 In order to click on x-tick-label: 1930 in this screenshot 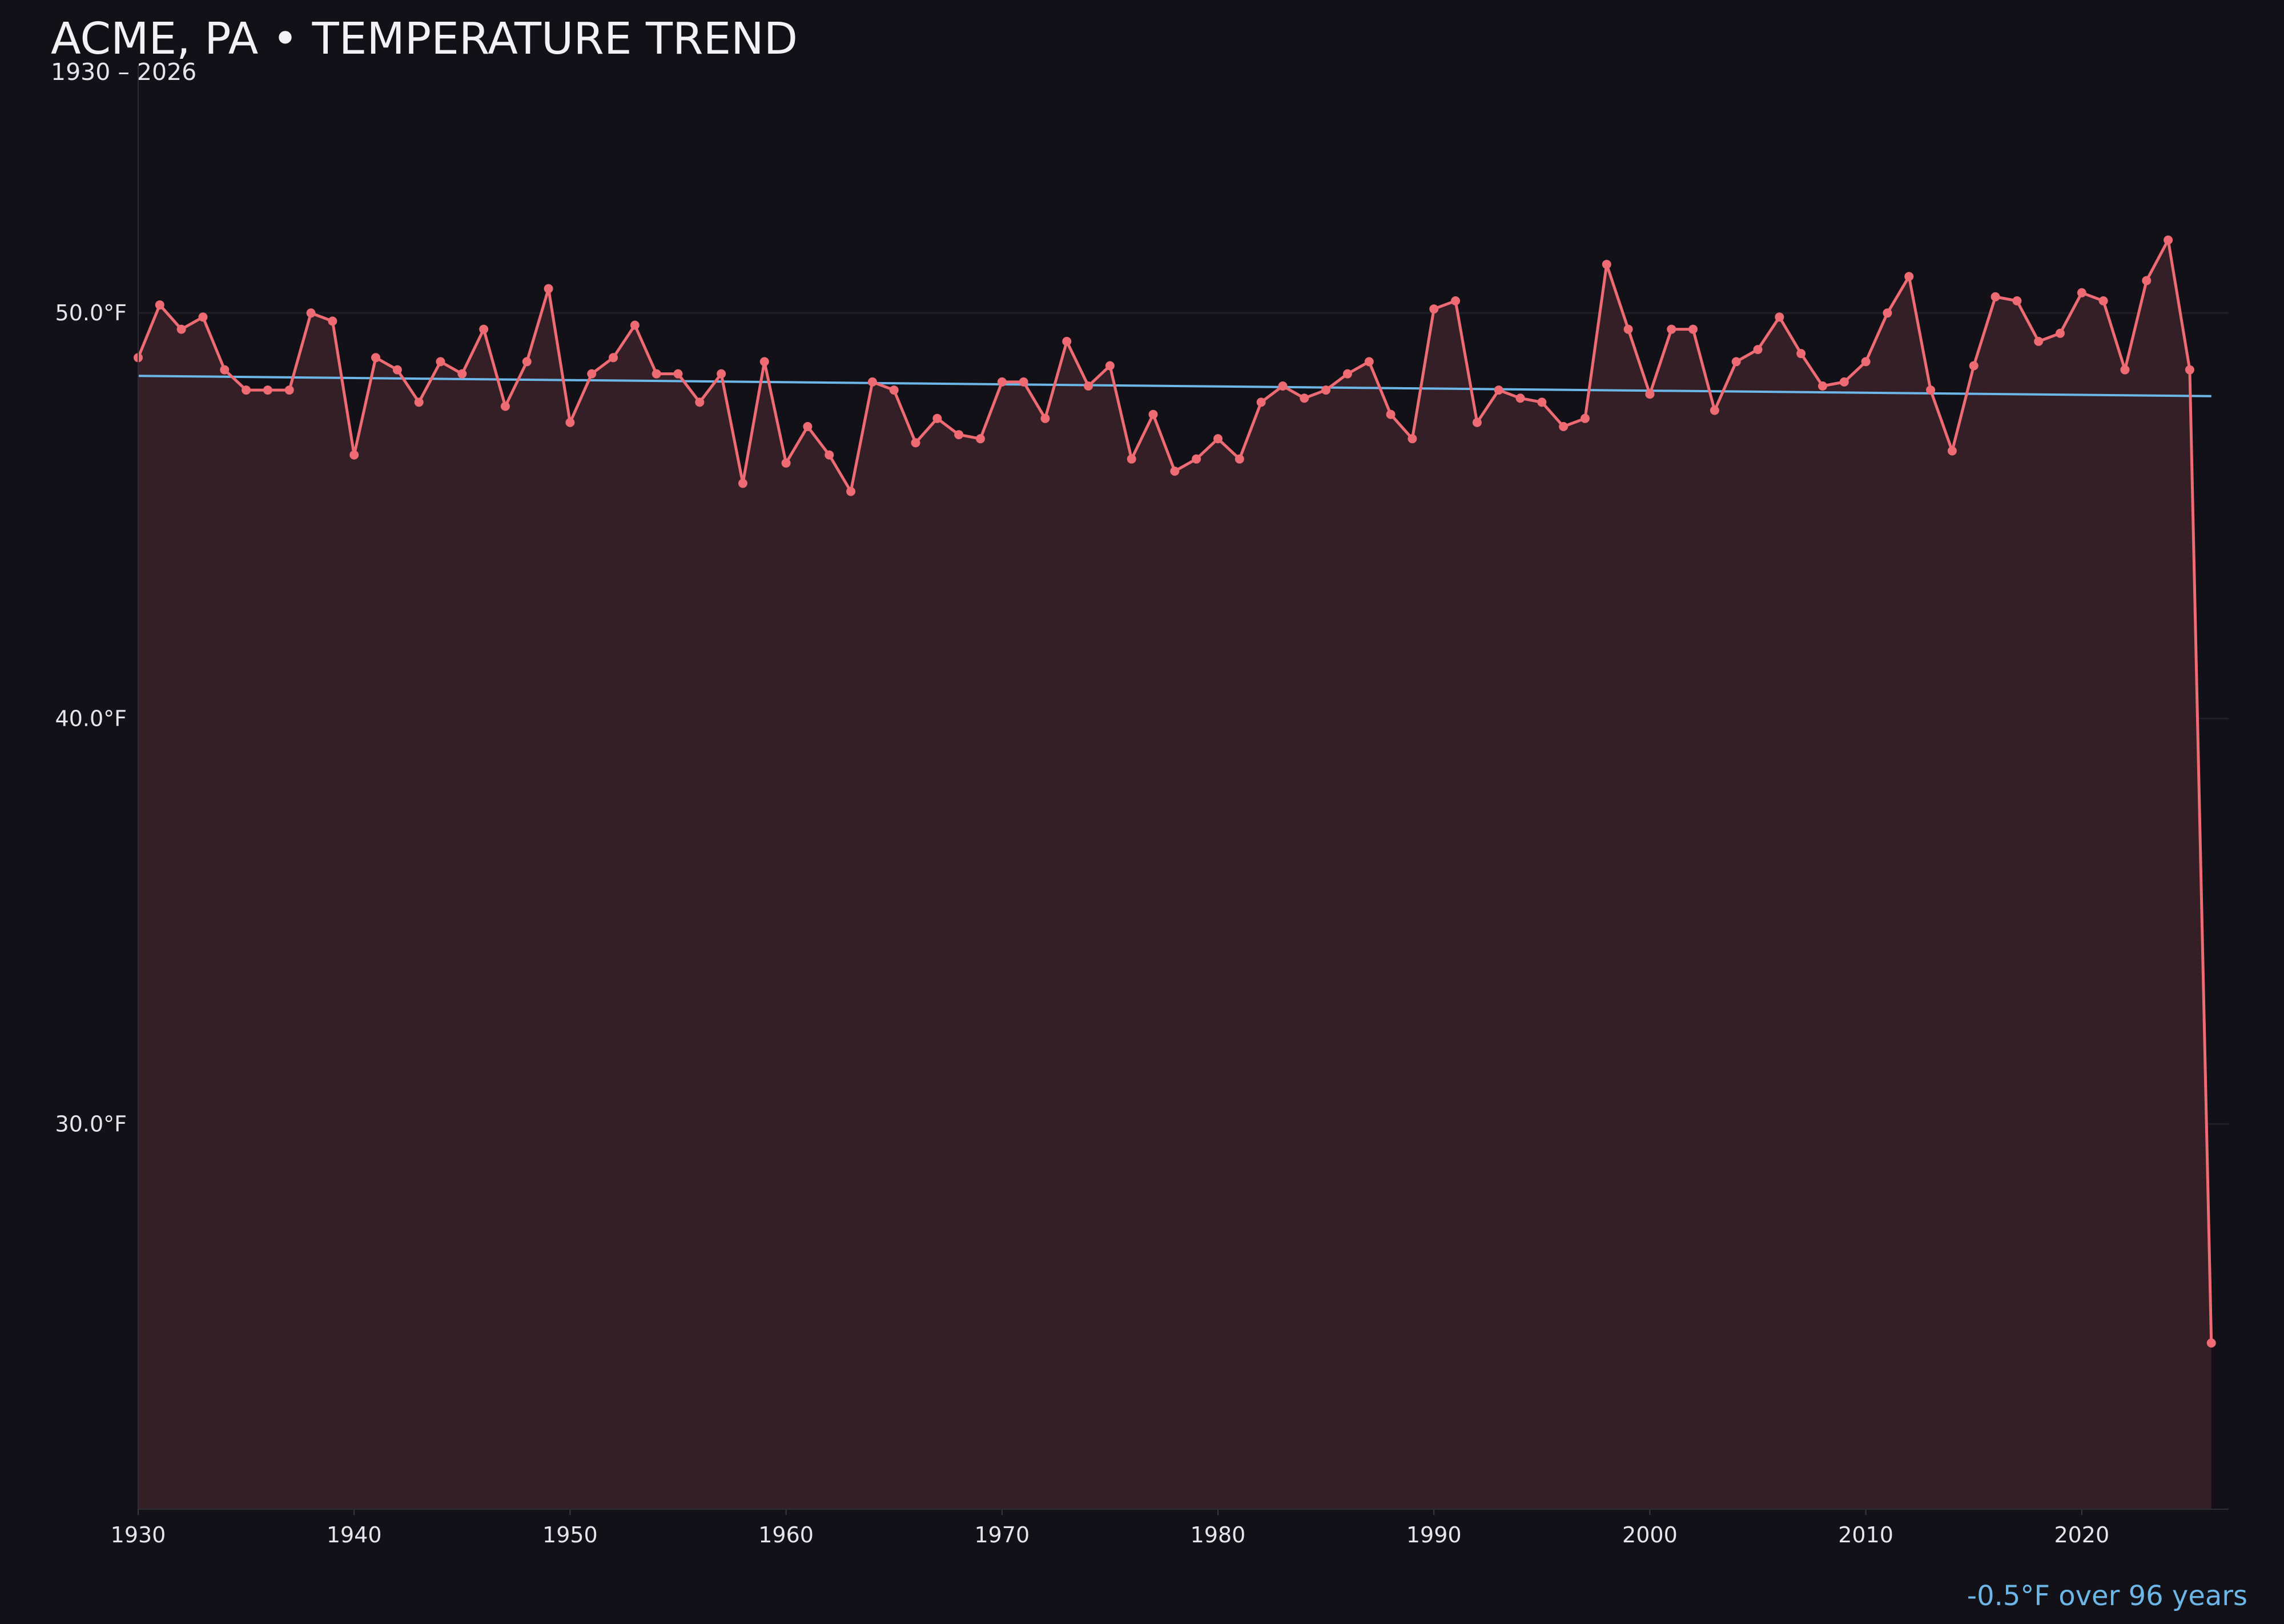, I will do `click(138, 1534)`.